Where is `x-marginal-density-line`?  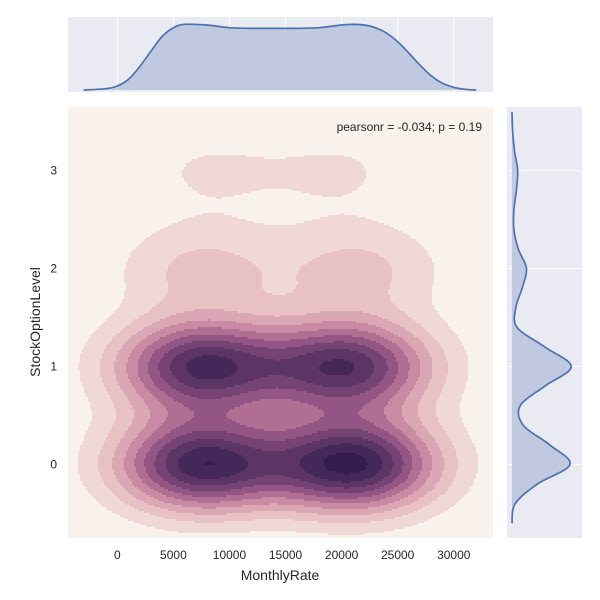
x-marginal-density-line is located at coordinates (280, 57).